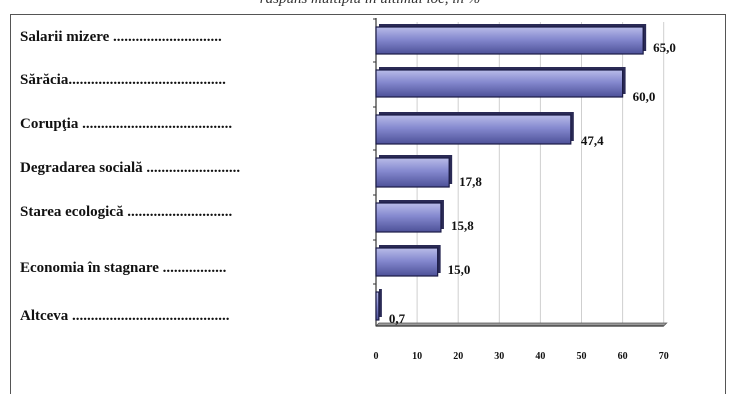 This screenshot has height=394, width=740. What do you see at coordinates (592, 140) in the screenshot?
I see `value-label: 47,4` at bounding box center [592, 140].